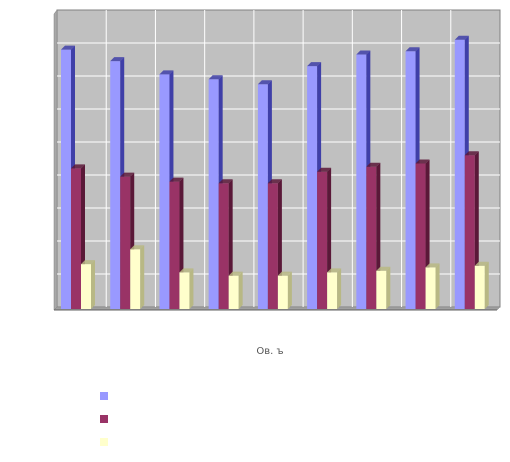  Describe the element at coordinates (55, 160) in the screenshot. I see `plot-side-wall` at that location.